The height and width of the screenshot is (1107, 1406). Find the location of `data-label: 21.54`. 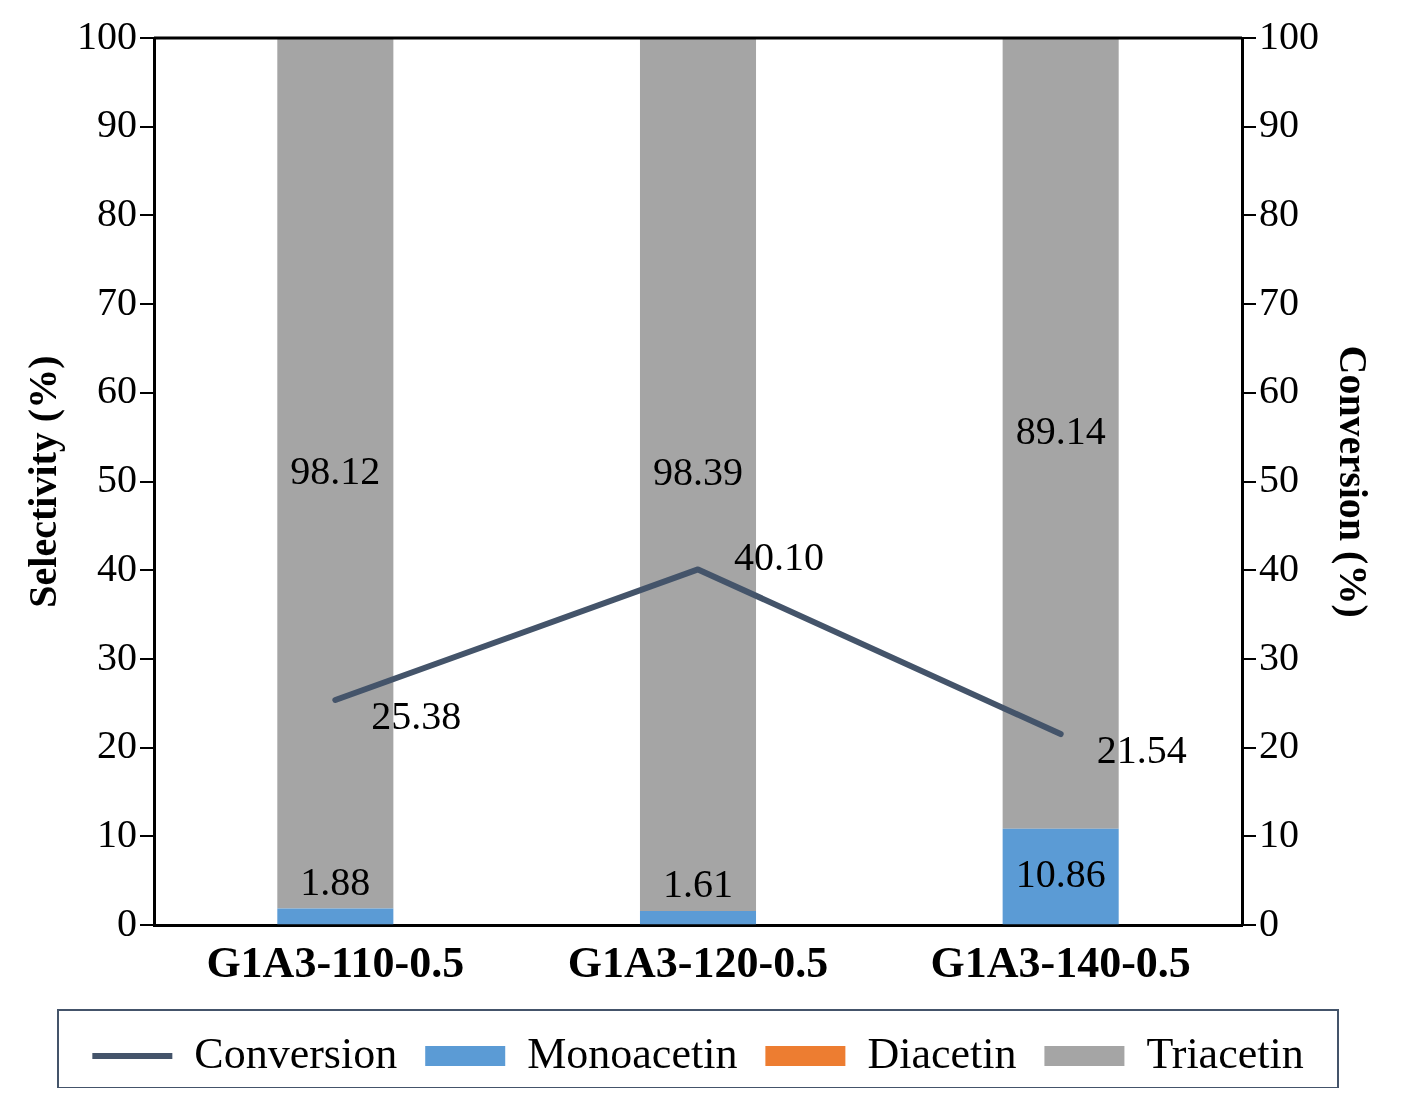

data-label: 21.54 is located at coordinates (1141, 749).